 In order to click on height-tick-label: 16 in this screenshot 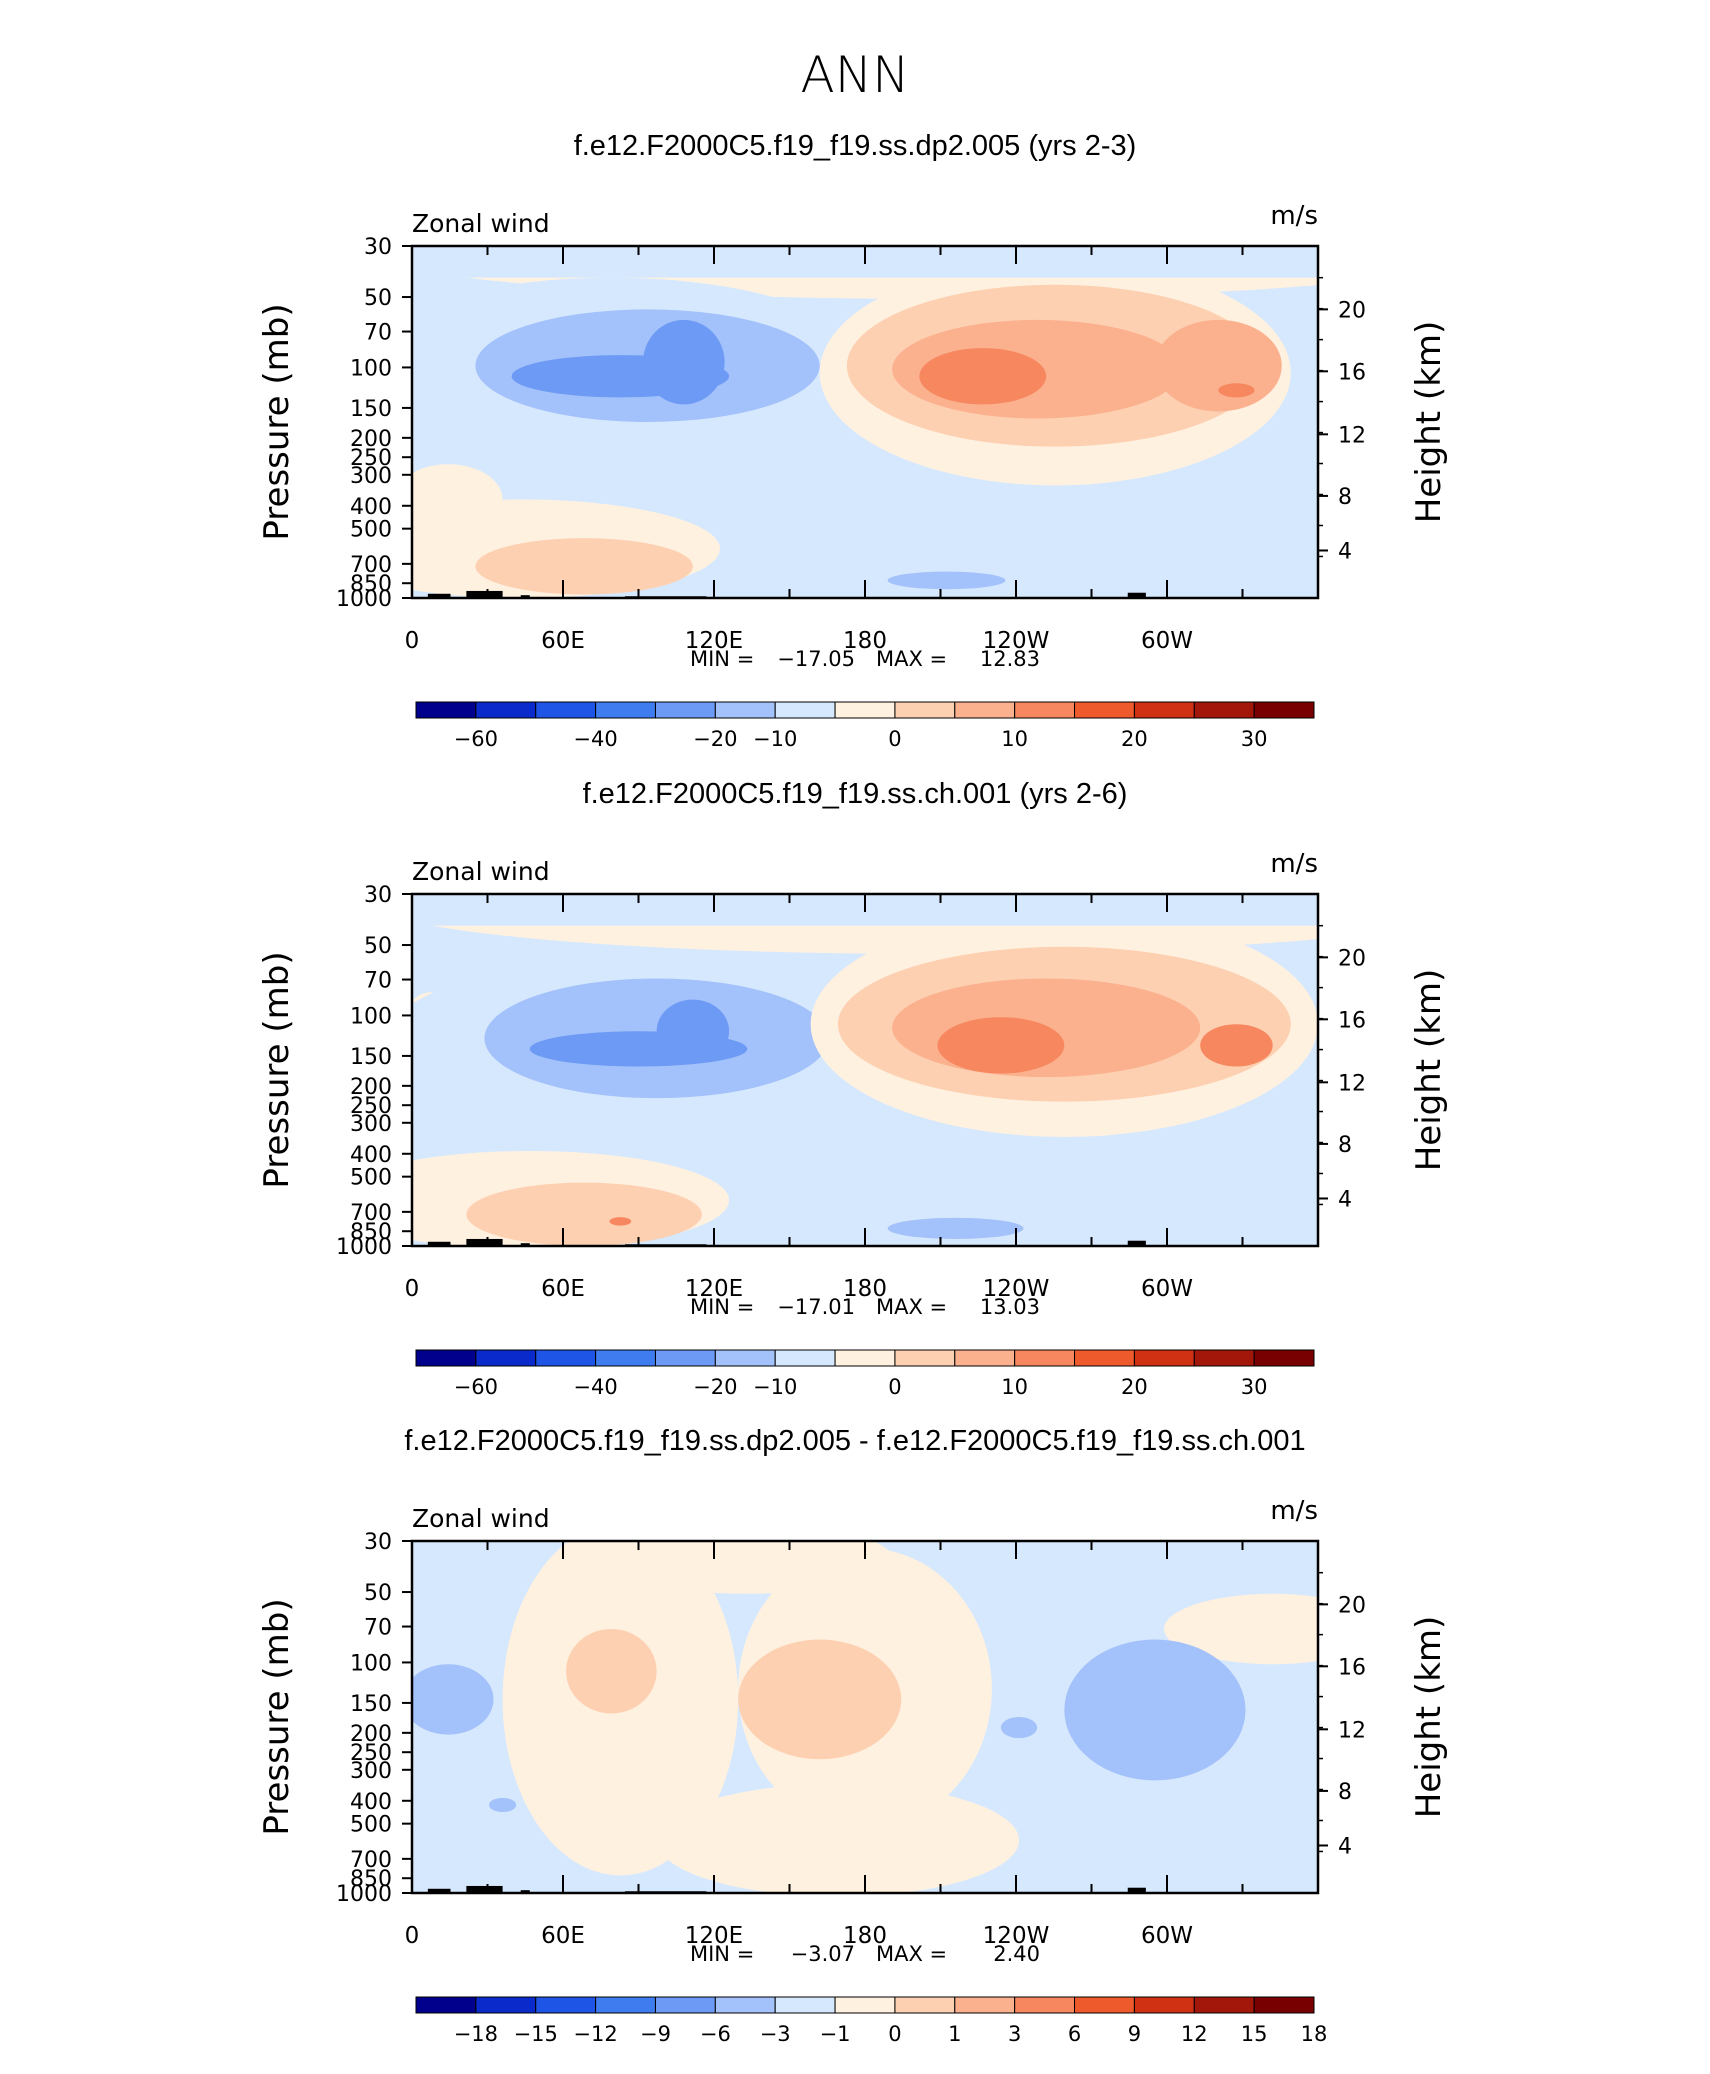, I will do `click(1352, 372)`.